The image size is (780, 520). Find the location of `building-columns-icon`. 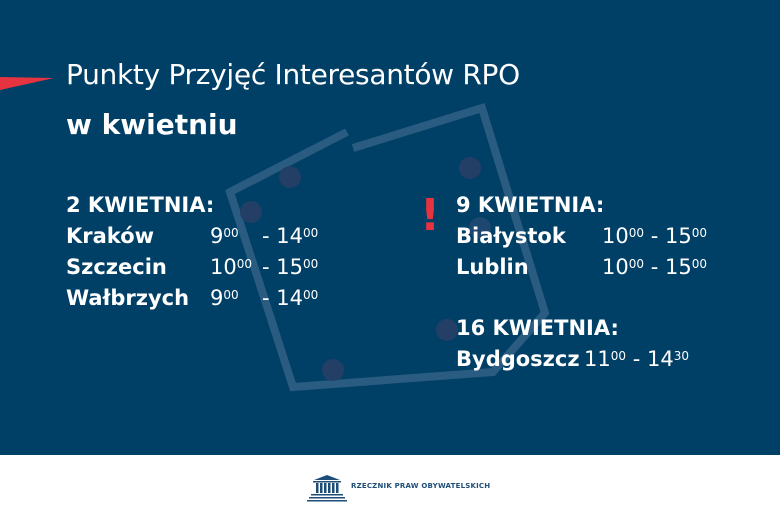

building-columns-icon is located at coordinates (327, 488).